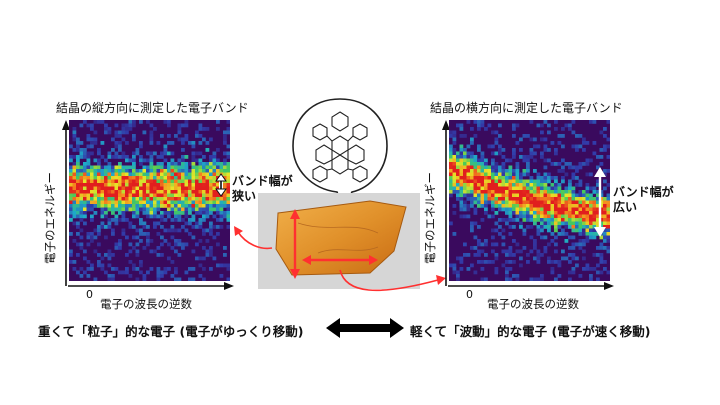  Describe the element at coordinates (152, 108) in the screenshot. I see `left-panel-title: 結晶の縦方向に測定した電子バンド` at that location.